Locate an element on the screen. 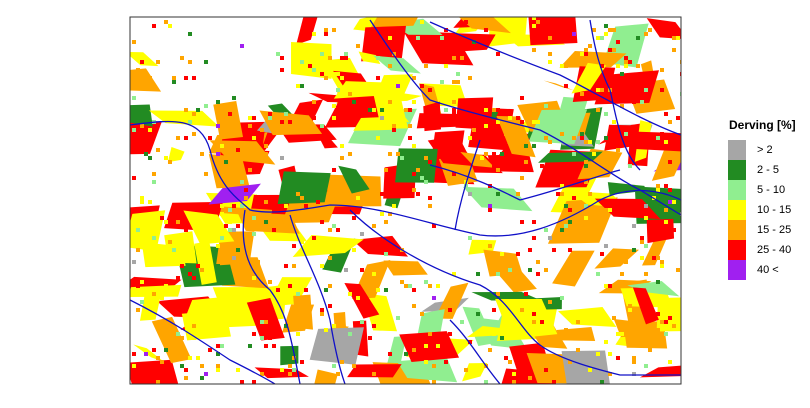 The height and width of the screenshot is (408, 810). legend-label: 5 - 10 is located at coordinates (771, 190).